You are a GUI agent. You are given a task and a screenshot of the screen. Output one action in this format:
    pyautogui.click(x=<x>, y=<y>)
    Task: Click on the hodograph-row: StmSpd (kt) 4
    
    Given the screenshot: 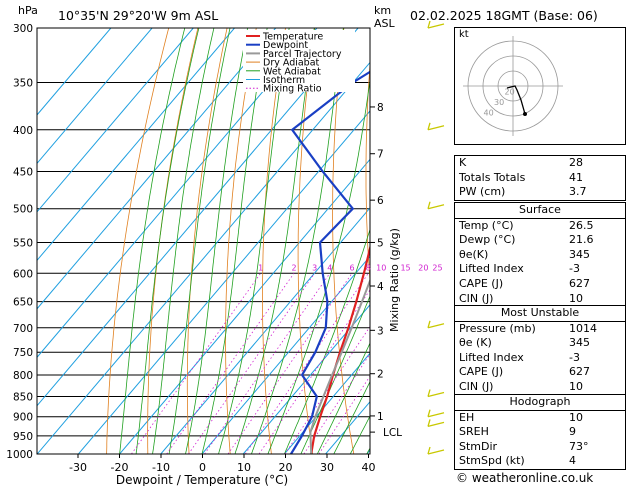 What is the action you would take?
    pyautogui.click(x=517, y=461)
    